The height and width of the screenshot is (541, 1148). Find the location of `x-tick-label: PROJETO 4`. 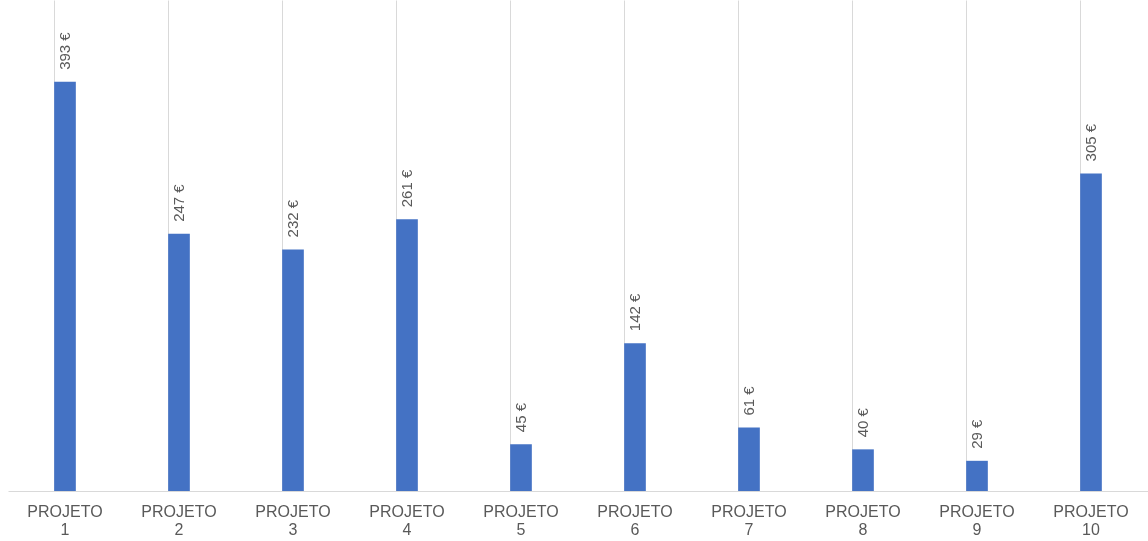

x-tick-label: PROJETO 4 is located at coordinates (407, 520).